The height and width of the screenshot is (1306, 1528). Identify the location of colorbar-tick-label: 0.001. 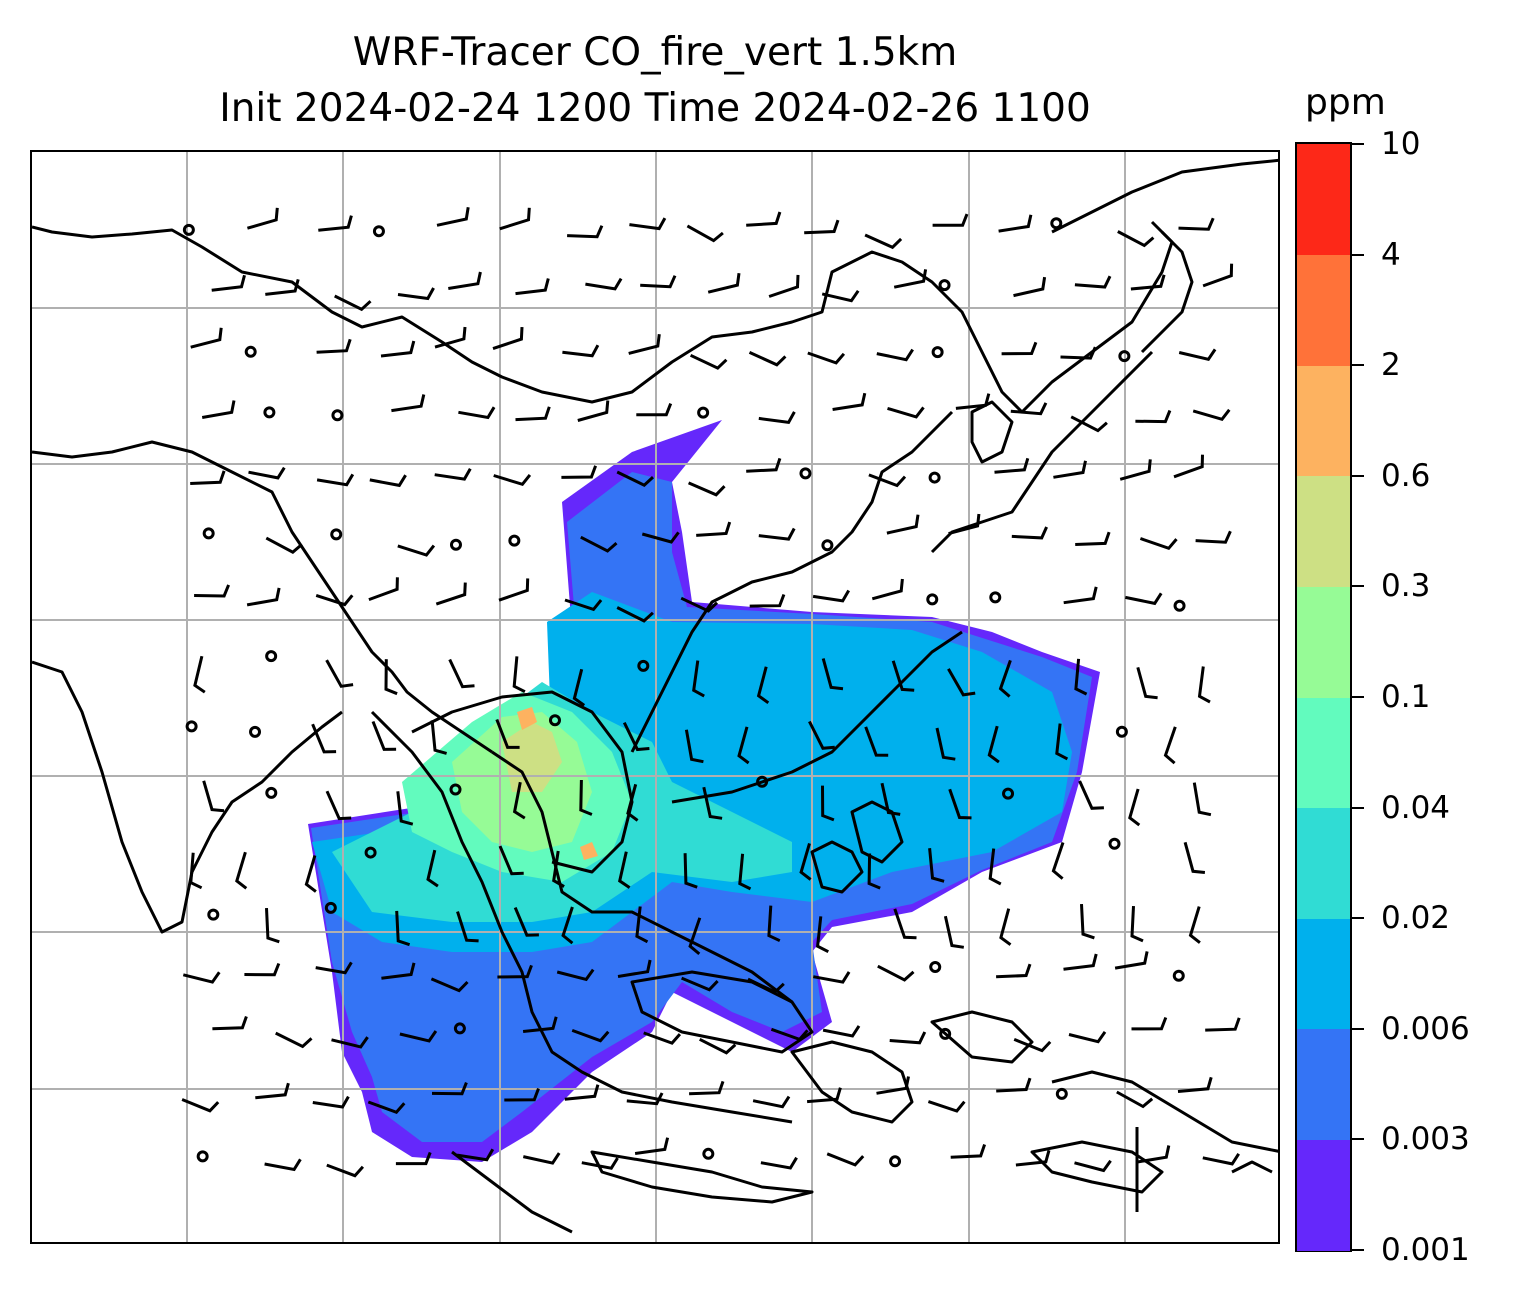
(1425, 1250).